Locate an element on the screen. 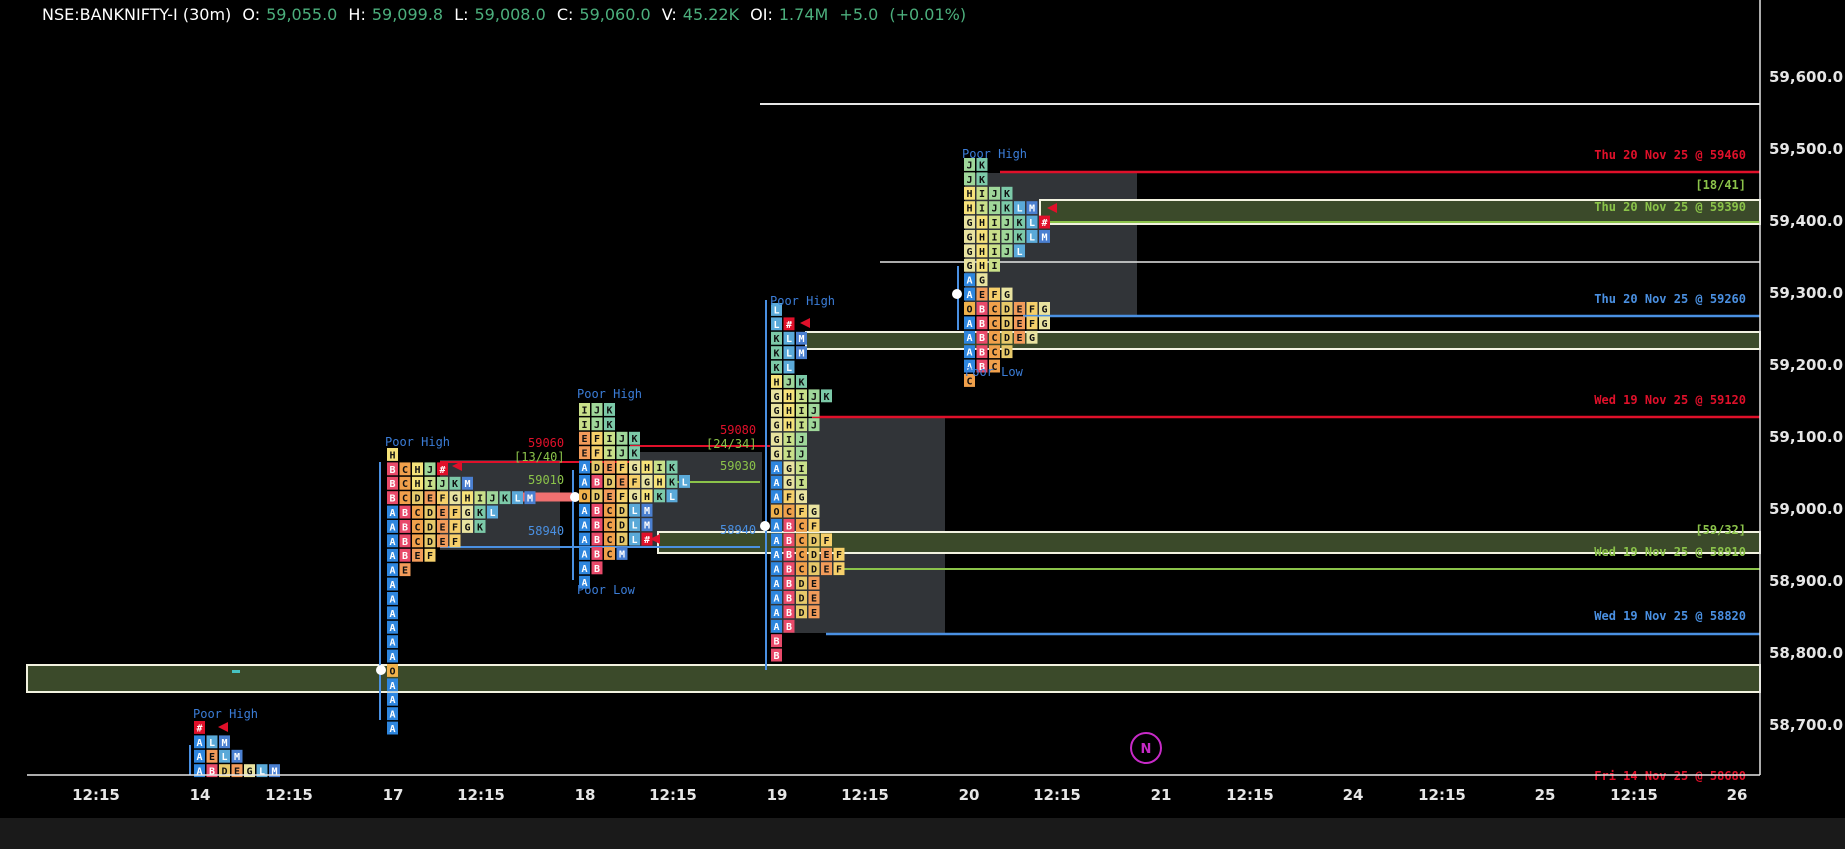 The image size is (1845, 849). news-badge-circle is located at coordinates (1146, 748).